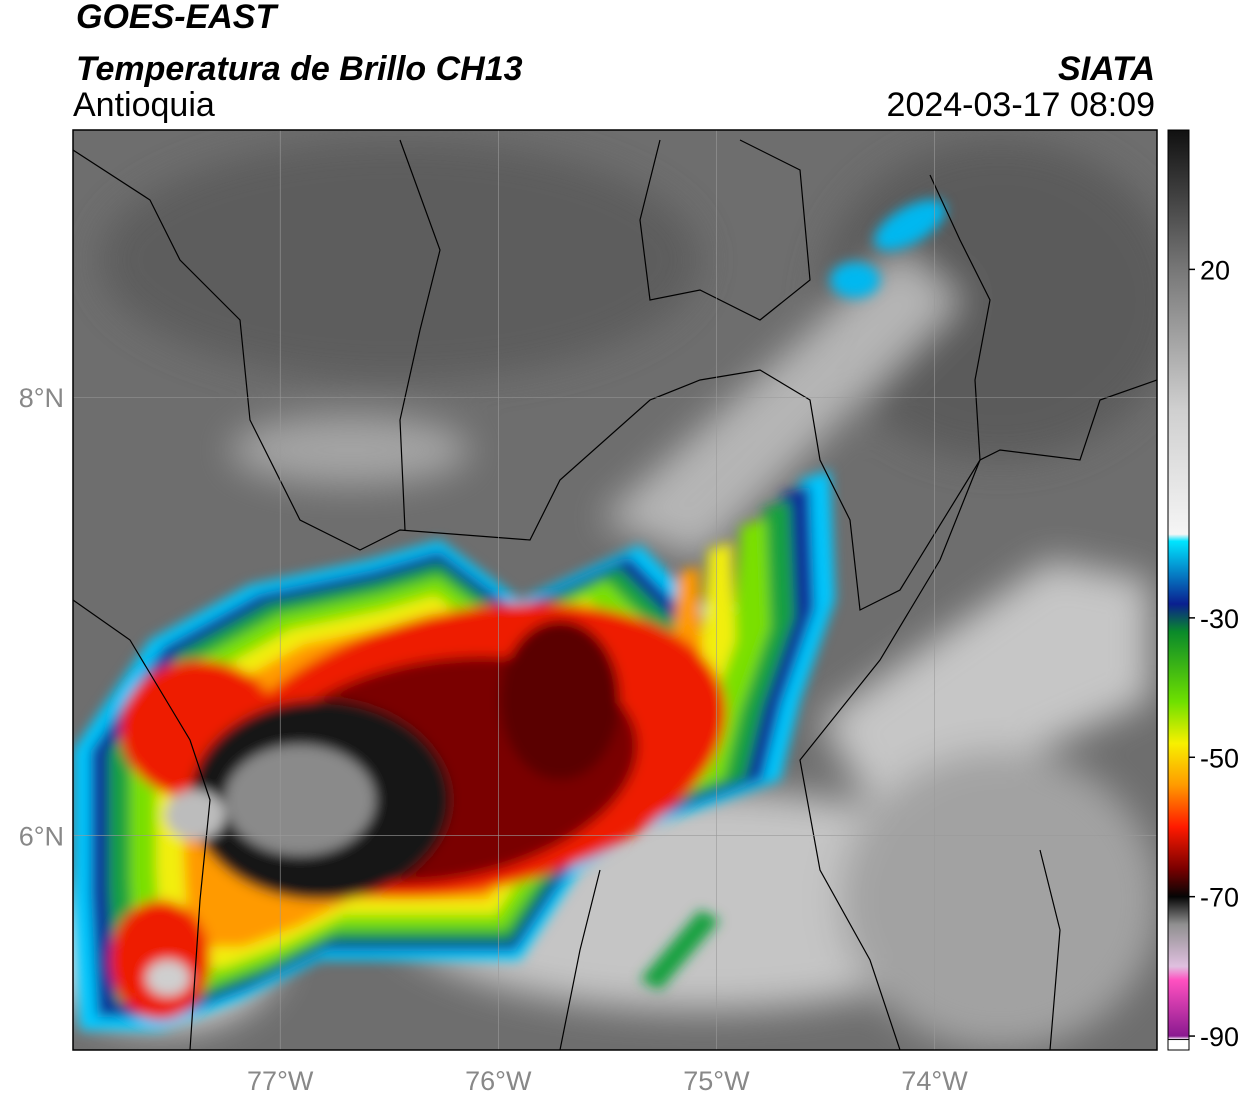  What do you see at coordinates (144, 105) in the screenshot?
I see `region: Antioquia` at bounding box center [144, 105].